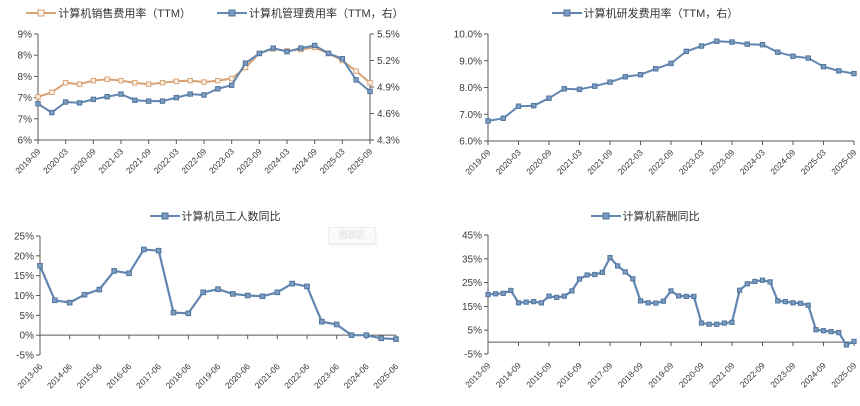  What do you see at coordinates (352, 235) in the screenshot?
I see `chart-area-tooltip: 图表区` at bounding box center [352, 235].